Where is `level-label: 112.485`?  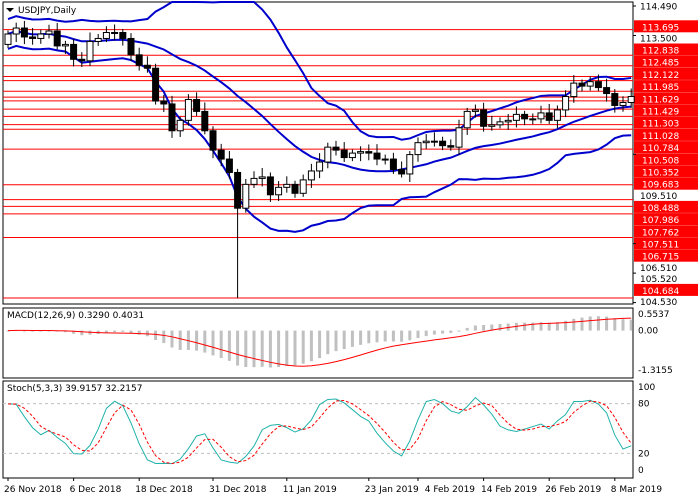 level-label: 112.485 is located at coordinates (660, 64).